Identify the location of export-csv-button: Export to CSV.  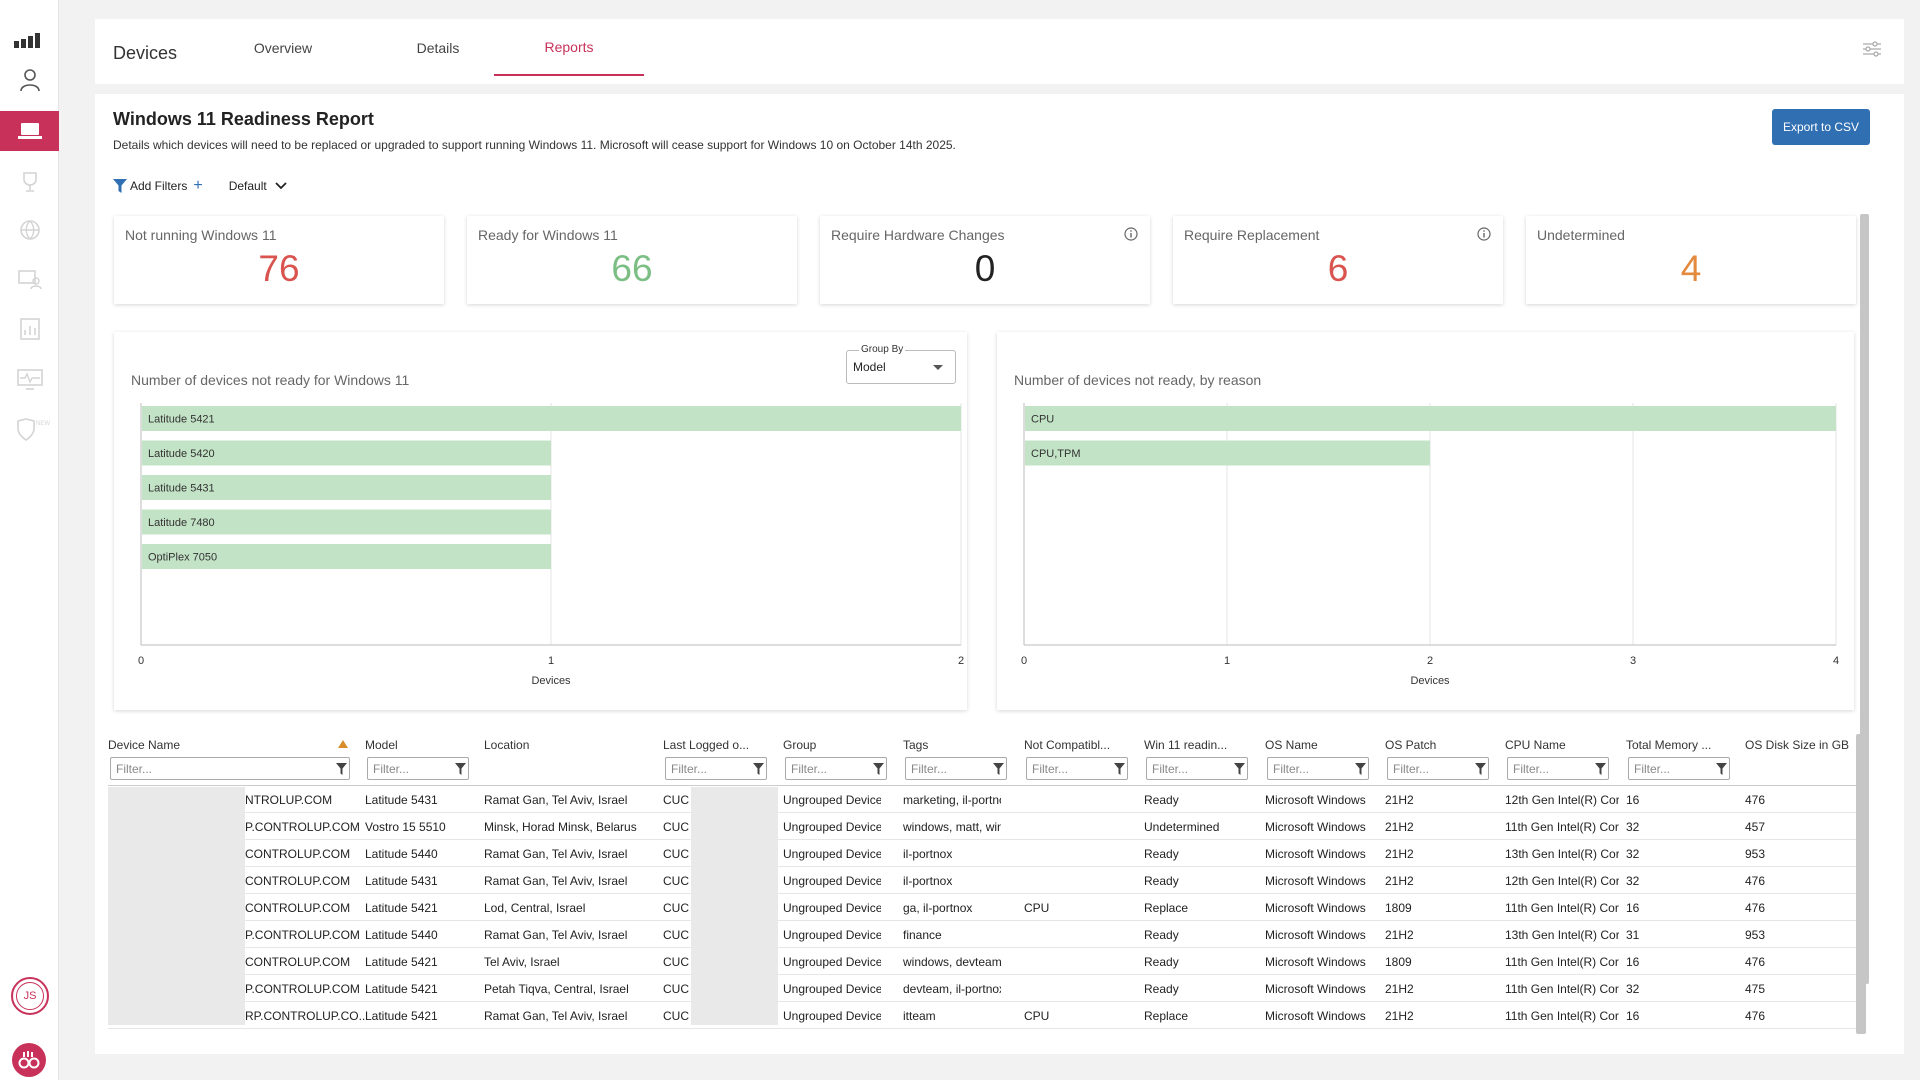
(1821, 127).